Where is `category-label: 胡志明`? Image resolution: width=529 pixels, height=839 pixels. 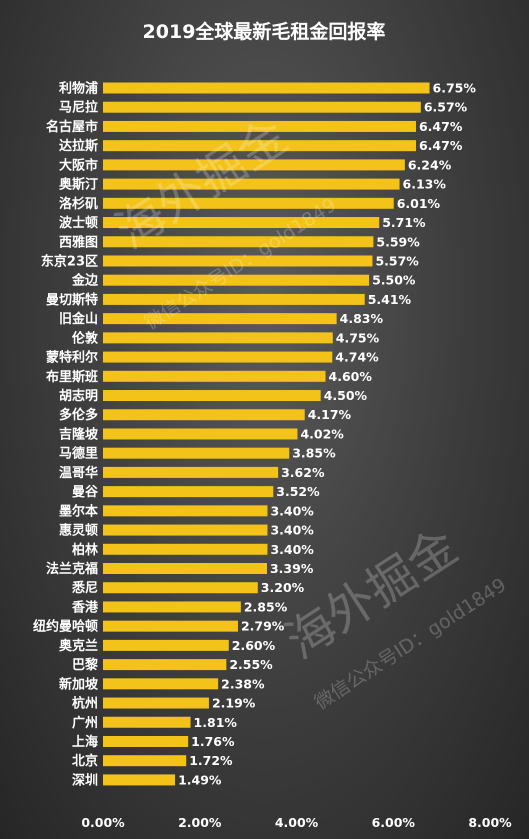 category-label: 胡志明 is located at coordinates (78, 396).